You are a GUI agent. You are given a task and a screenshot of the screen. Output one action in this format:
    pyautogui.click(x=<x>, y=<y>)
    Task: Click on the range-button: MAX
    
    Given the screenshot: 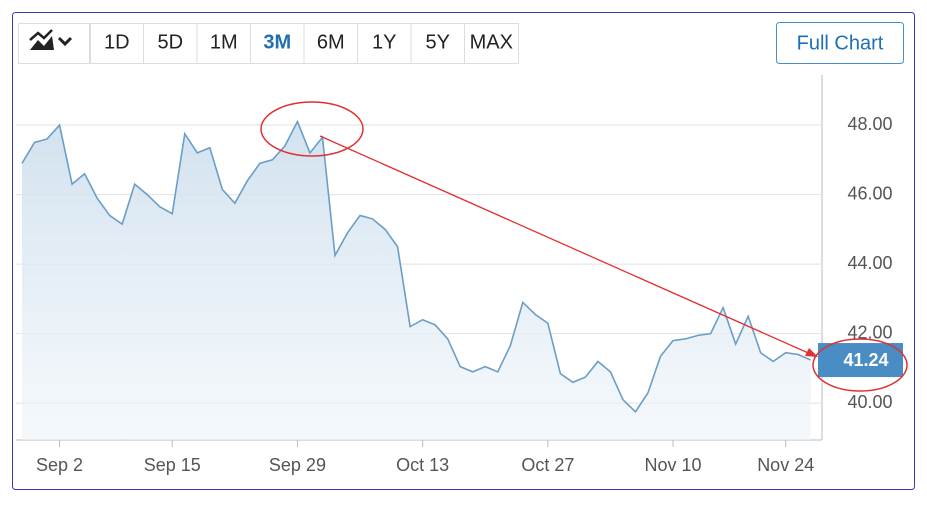 What is the action you would take?
    pyautogui.click(x=491, y=42)
    